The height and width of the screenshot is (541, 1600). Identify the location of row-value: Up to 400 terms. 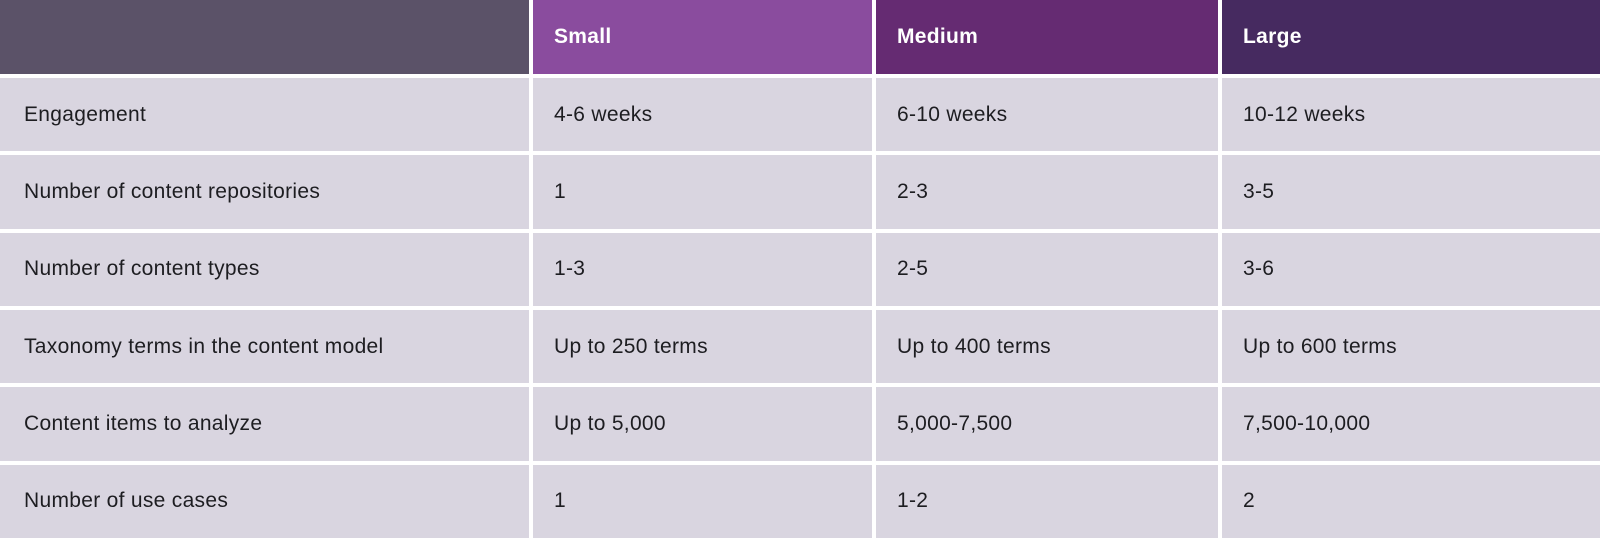
(1047, 347).